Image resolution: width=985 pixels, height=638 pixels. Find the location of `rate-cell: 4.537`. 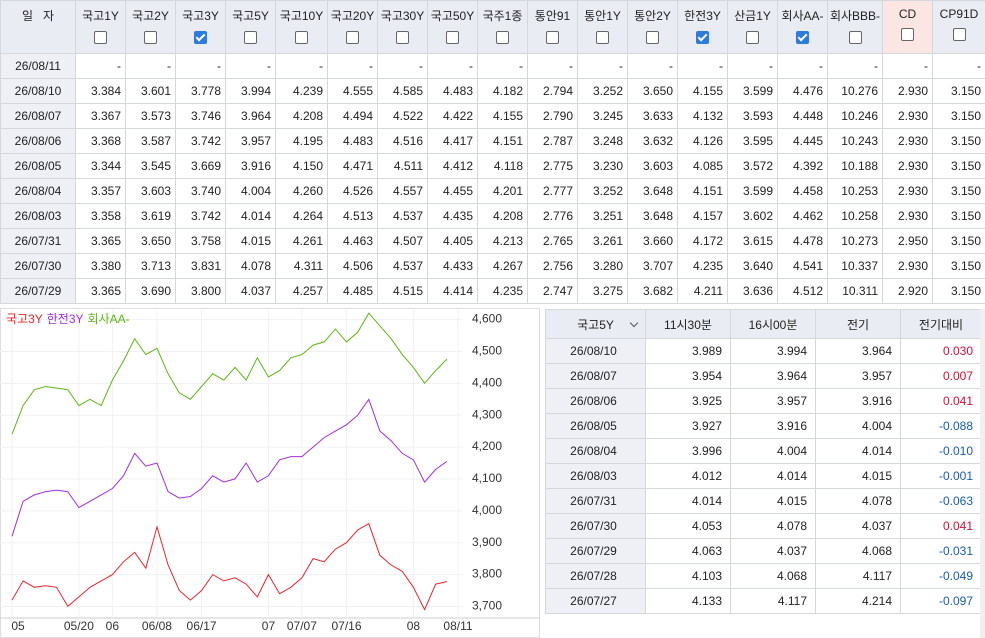

rate-cell: 4.537 is located at coordinates (402, 266).